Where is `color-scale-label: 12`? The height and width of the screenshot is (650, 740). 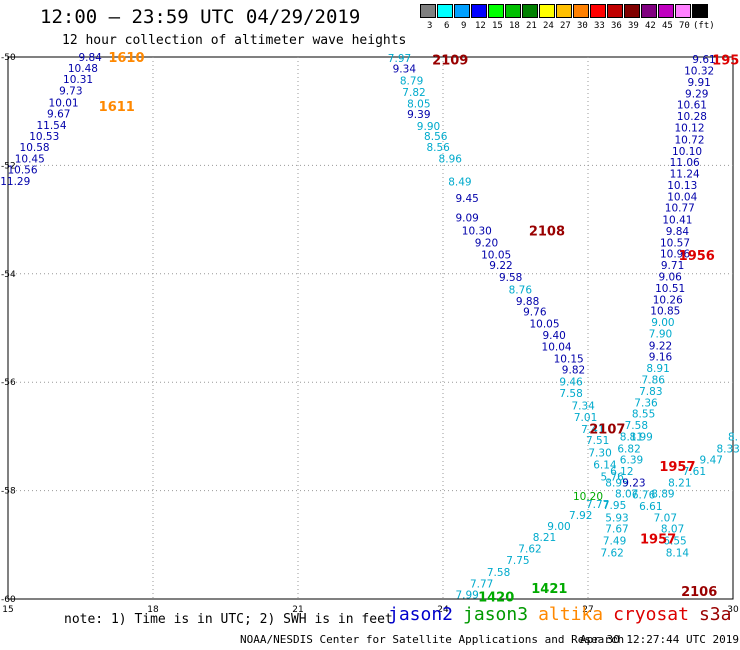
color-scale-label: 12 is located at coordinates (480, 26).